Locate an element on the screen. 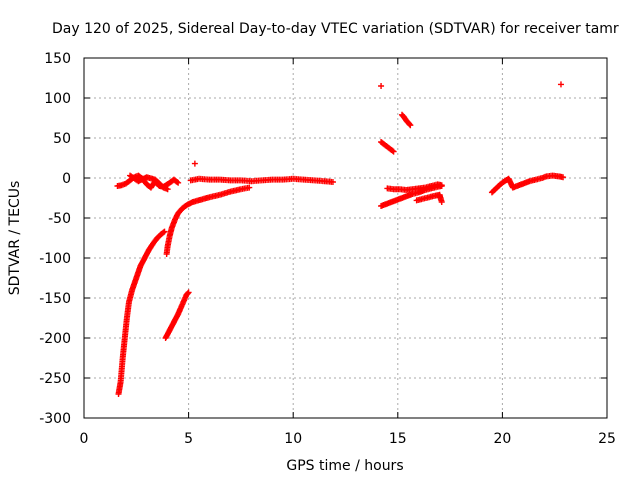 Image resolution: width=640 pixels, height=480 pixels. y-tick-label: -200 is located at coordinates (55, 339).